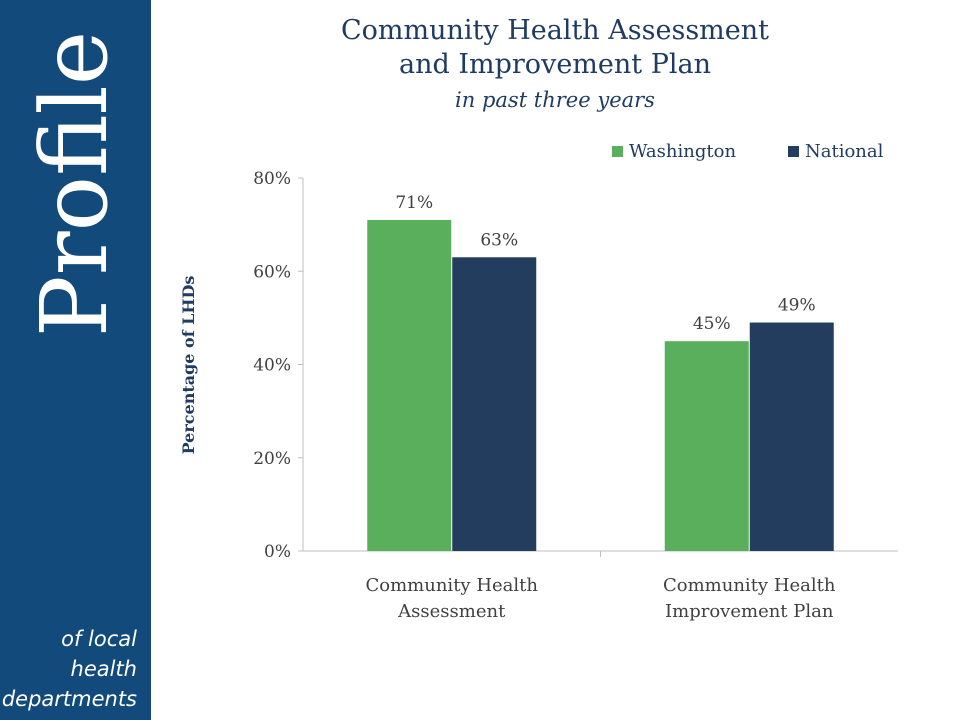 The width and height of the screenshot is (960, 720). Describe the element at coordinates (617, 151) in the screenshot. I see `legend-swatch-washington` at that location.